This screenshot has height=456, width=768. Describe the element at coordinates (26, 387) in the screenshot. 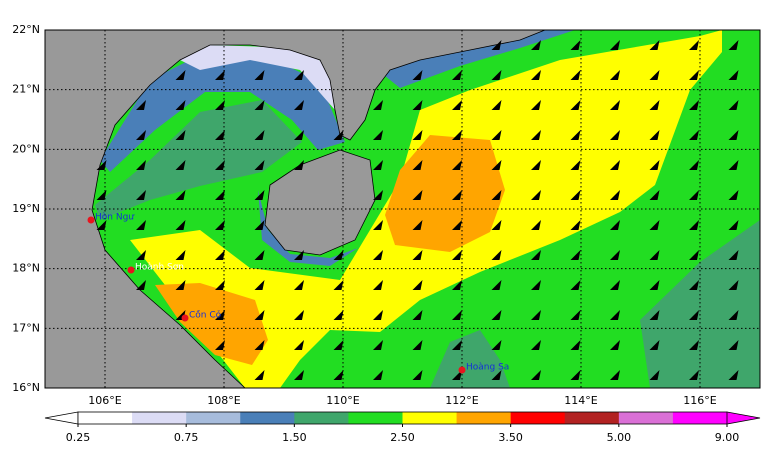

I see `lat-label: 16°N` at that location.